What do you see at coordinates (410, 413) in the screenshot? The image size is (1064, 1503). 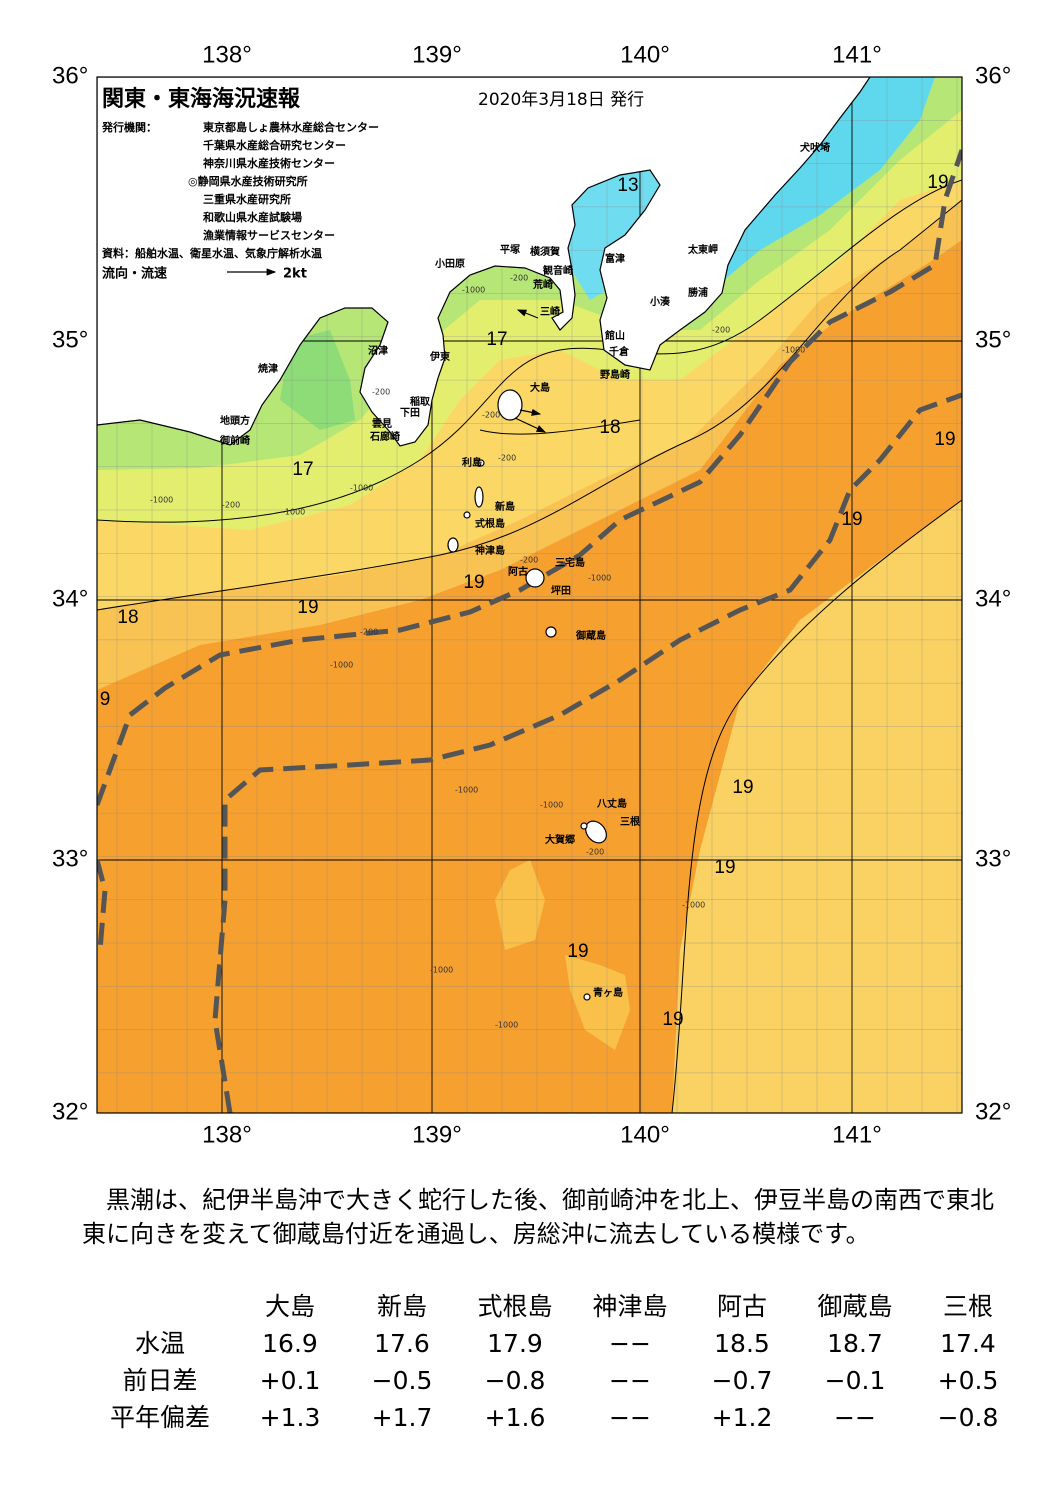 I see `place-name: 下田` at bounding box center [410, 413].